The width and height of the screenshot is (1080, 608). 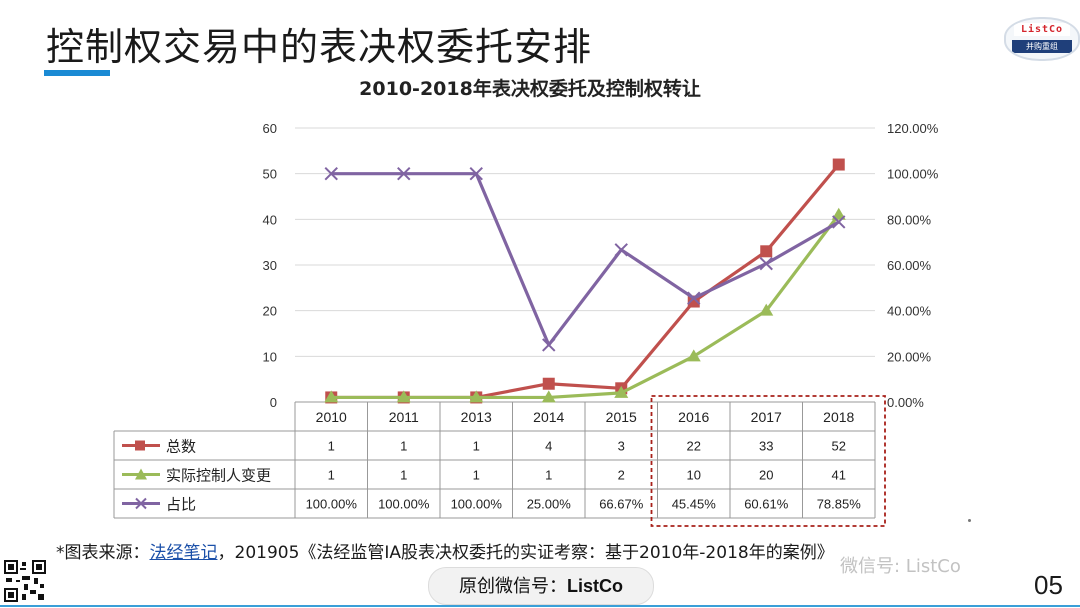 I want to click on source-prefix: *图表来源：, so click(x=103, y=553).